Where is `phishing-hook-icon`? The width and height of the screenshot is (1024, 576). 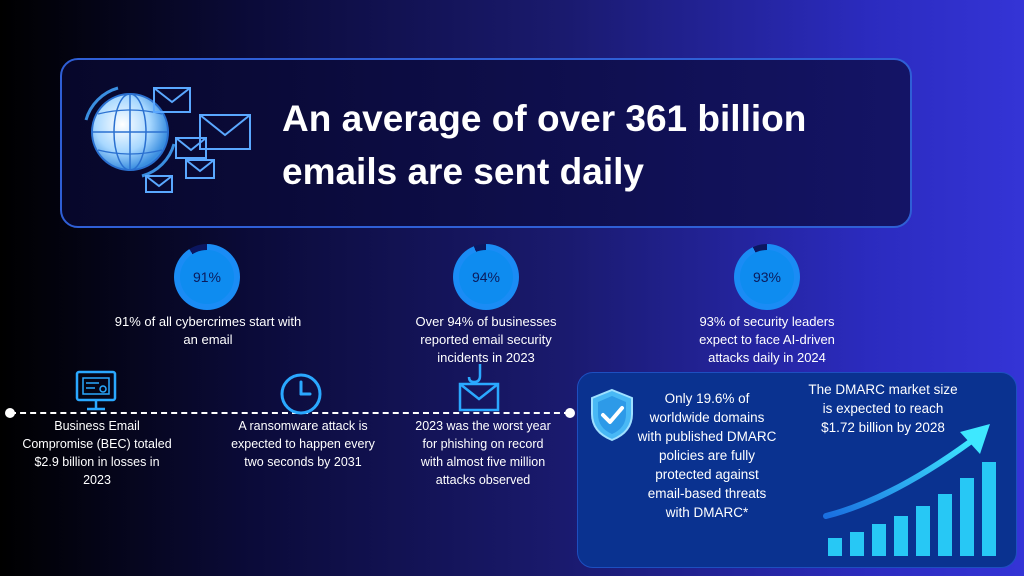 phishing-hook-icon is located at coordinates (479, 388).